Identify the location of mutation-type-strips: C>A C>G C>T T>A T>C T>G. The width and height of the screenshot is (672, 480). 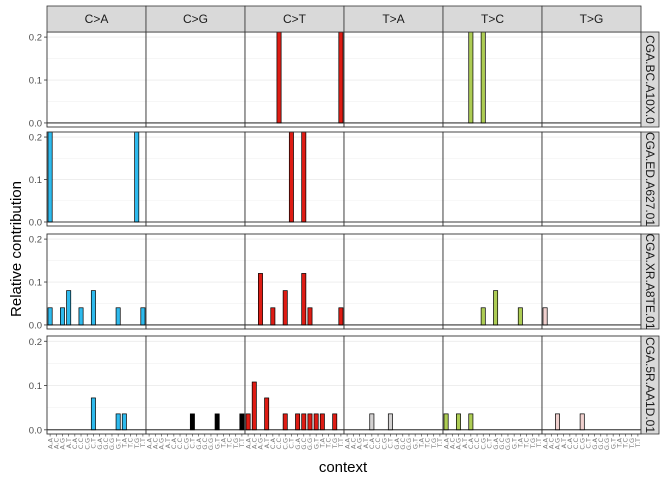
(344, 19).